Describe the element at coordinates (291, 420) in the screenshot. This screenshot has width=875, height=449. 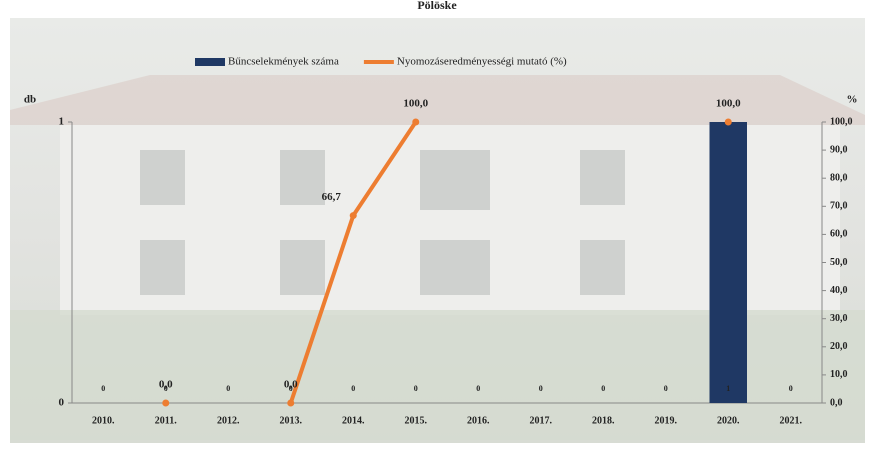
I see `x-tick-label: 2013.` at that location.